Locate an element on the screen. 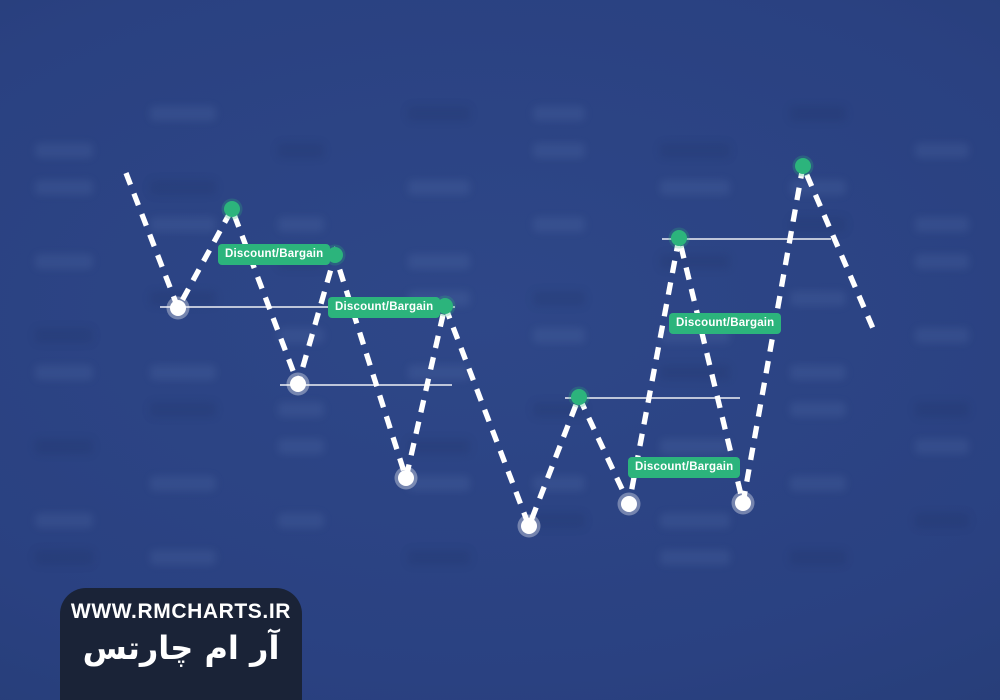 This screenshot has height=700, width=1000. brand-name-persian: آر ام چارتس is located at coordinates (181, 648).